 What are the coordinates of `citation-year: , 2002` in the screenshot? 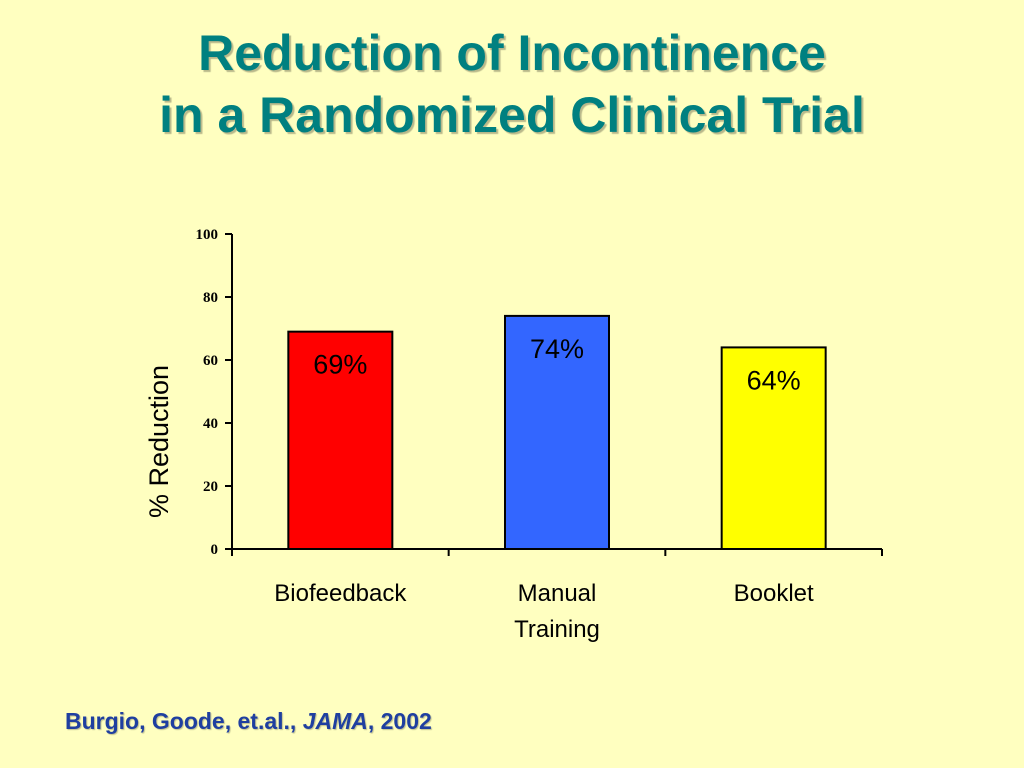 It's located at (399, 721).